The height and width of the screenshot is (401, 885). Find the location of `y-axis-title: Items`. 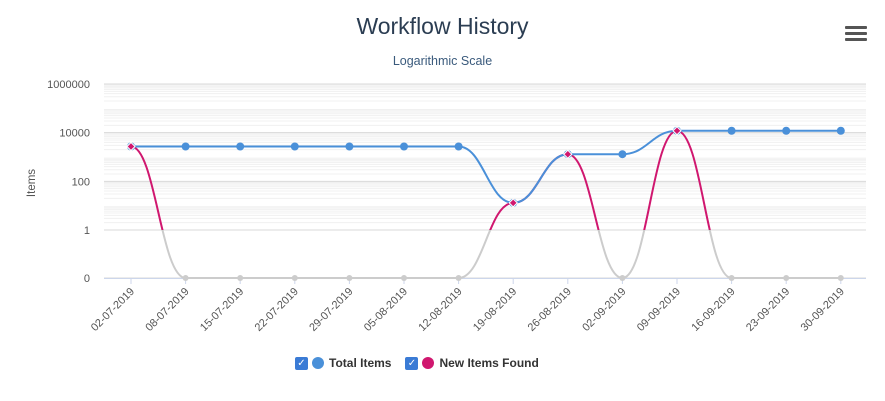

y-axis-title: Items is located at coordinates (32, 183).